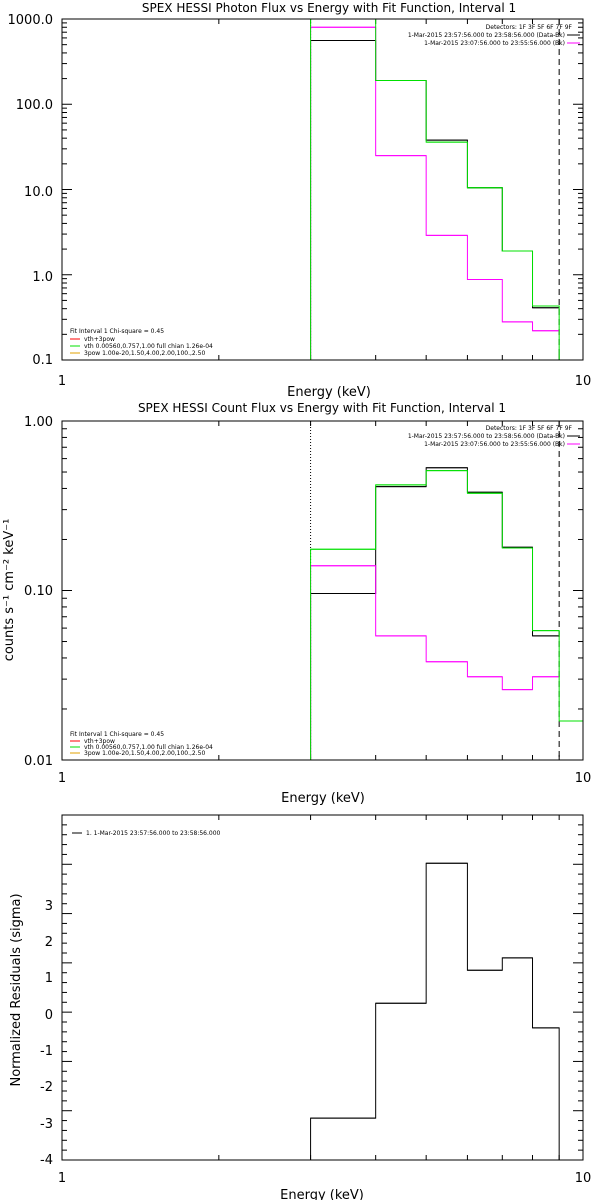  What do you see at coordinates (583, 778) in the screenshot?
I see `count-flux-xtick-10: 10` at bounding box center [583, 778].